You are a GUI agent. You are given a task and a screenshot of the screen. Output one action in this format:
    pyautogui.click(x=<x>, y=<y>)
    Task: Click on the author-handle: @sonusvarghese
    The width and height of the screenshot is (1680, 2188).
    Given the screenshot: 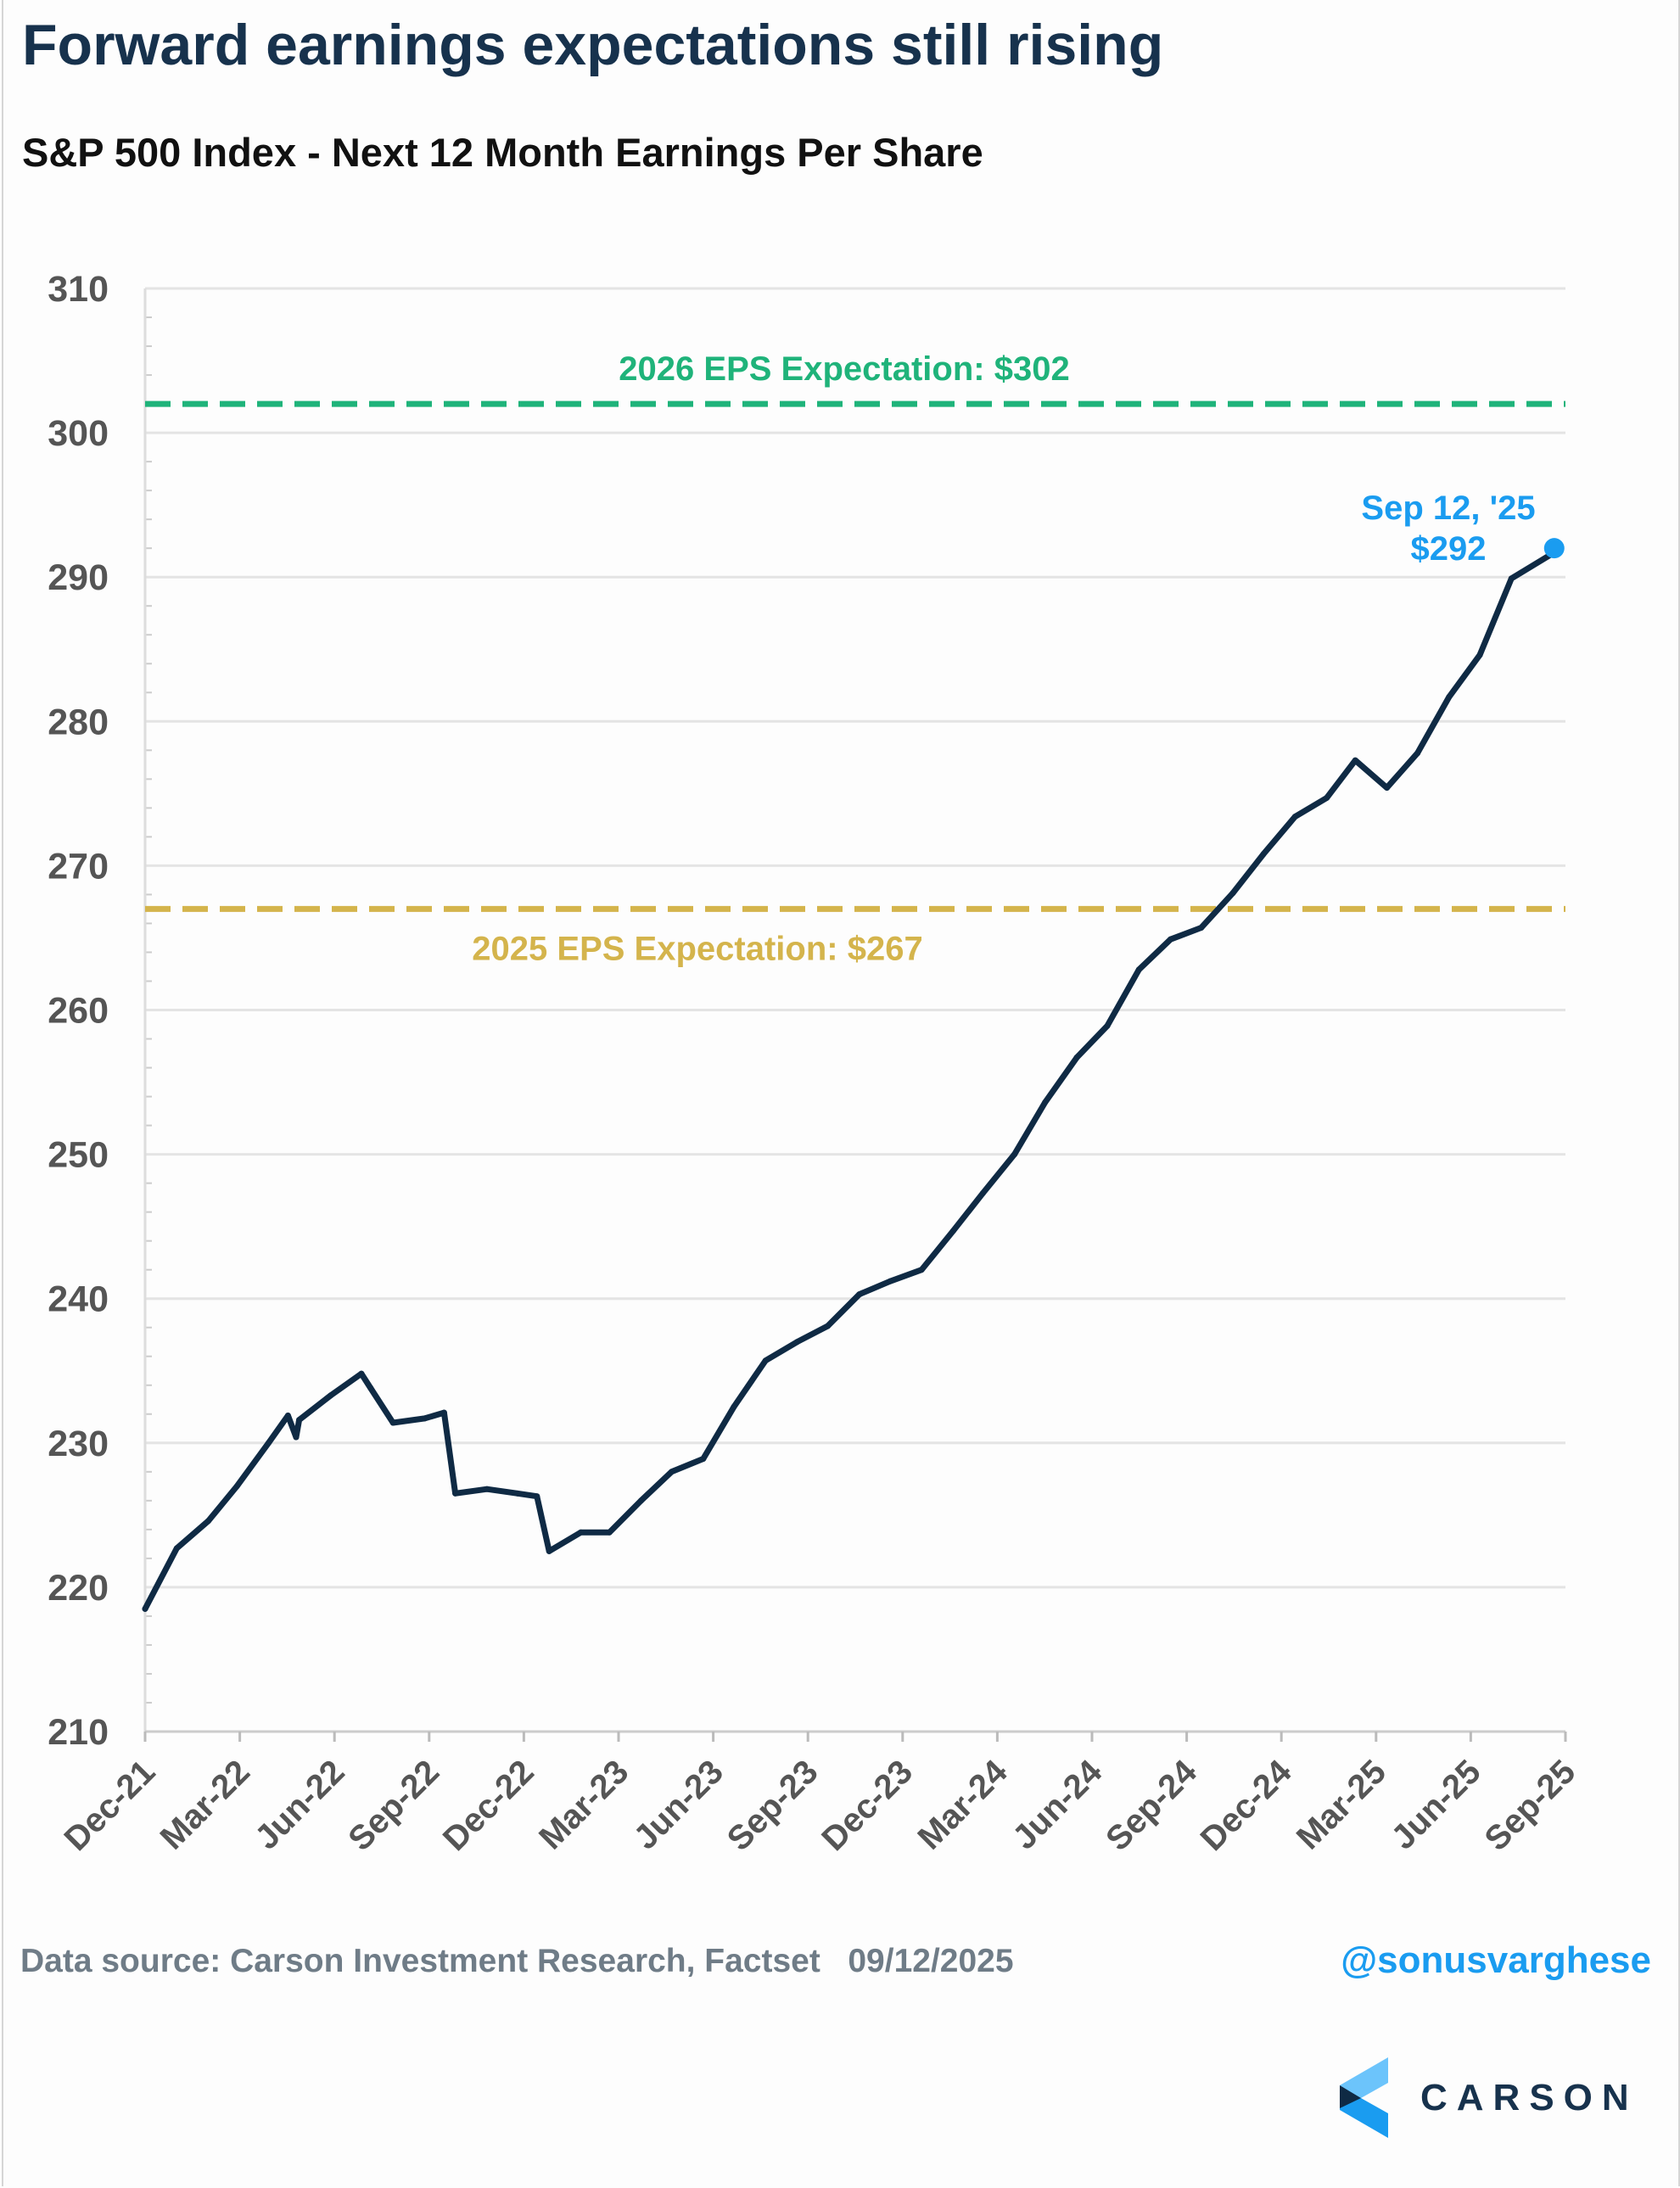 What is the action you would take?
    pyautogui.click(x=1496, y=1960)
    